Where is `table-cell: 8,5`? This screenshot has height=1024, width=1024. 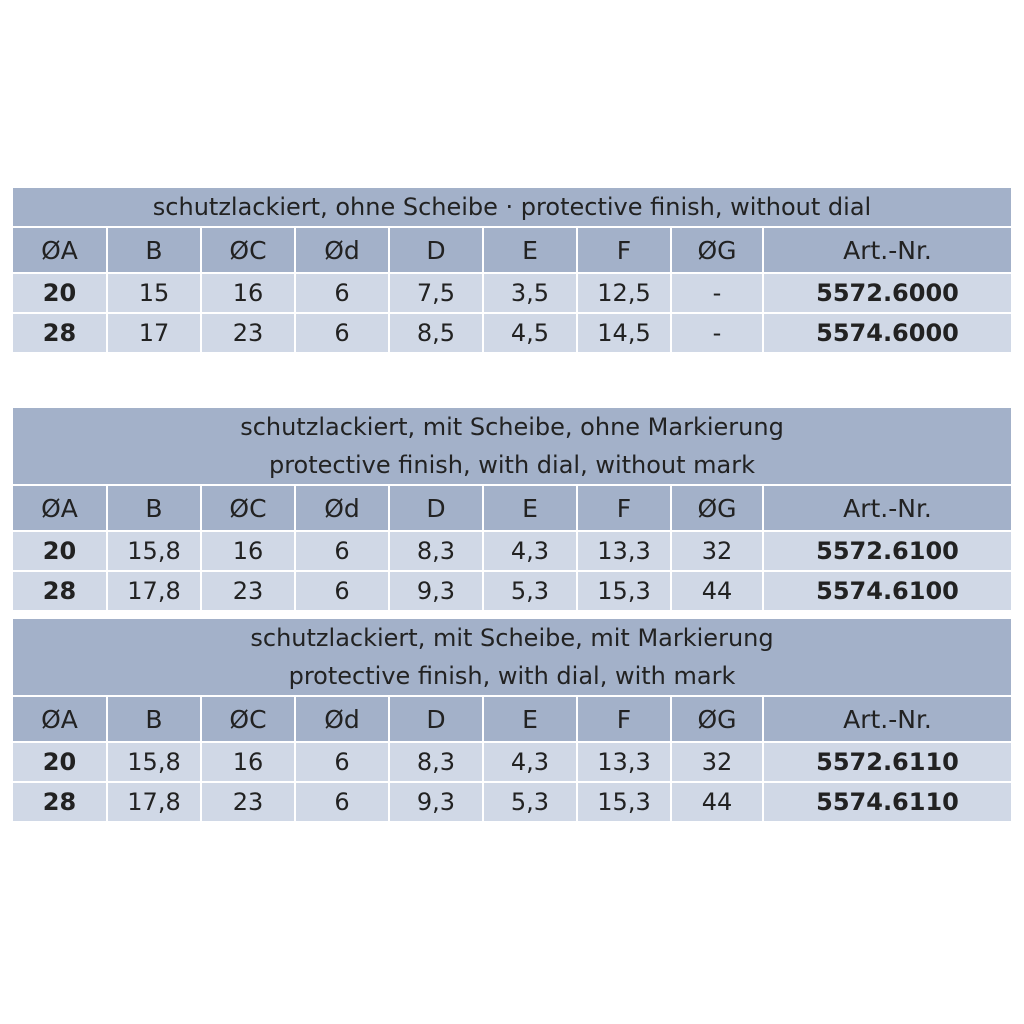
table-cell: 8,5 is located at coordinates (436, 333).